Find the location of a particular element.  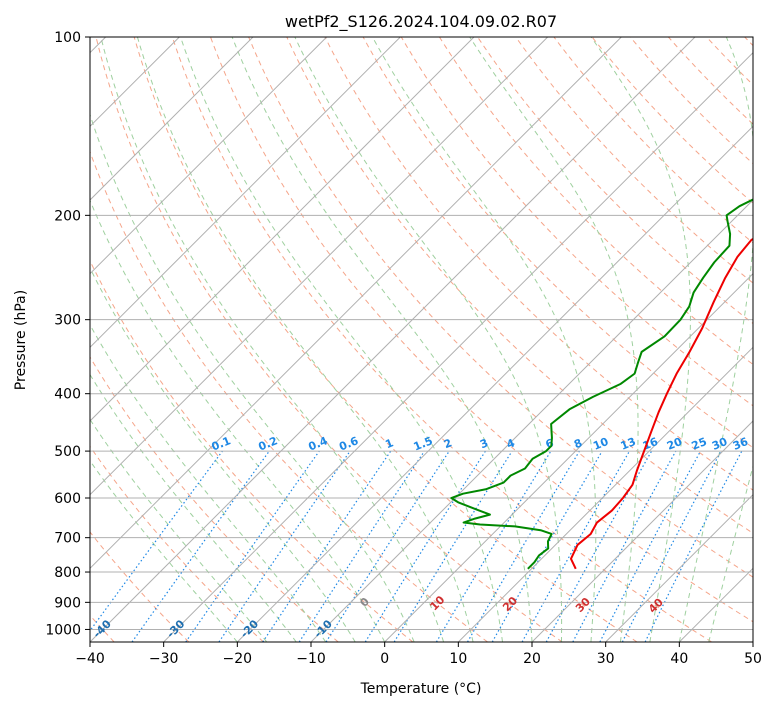

x-tick-label: 30 is located at coordinates (606, 659).